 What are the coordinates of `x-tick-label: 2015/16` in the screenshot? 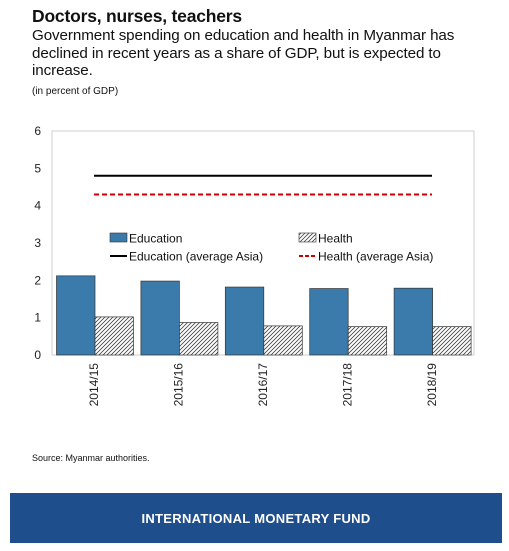 It's located at (179, 385).